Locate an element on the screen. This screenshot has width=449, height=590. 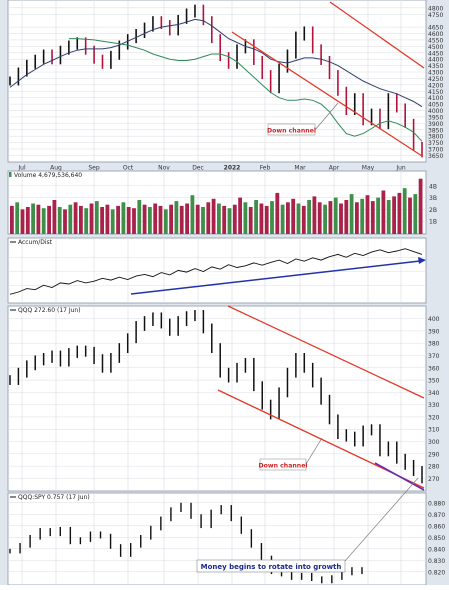
y-tick-label: 4750 is located at coordinates (435, 15).